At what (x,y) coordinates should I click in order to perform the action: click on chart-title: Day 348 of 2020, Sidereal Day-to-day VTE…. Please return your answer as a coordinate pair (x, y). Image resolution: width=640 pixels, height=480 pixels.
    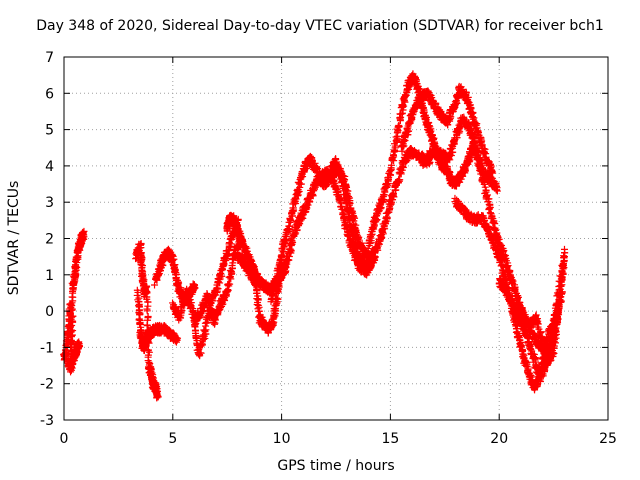
    Looking at the image, I should click on (320, 26).